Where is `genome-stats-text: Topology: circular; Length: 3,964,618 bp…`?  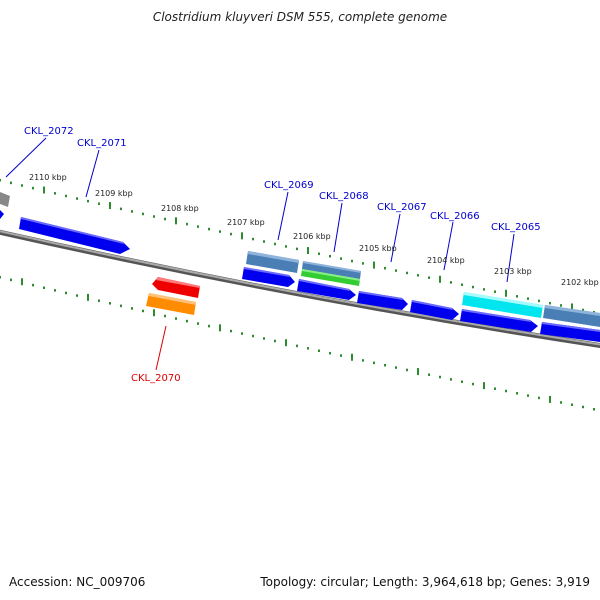
genome-stats-text: Topology: circular; Length: 3,964,618 bp… is located at coordinates (425, 582).